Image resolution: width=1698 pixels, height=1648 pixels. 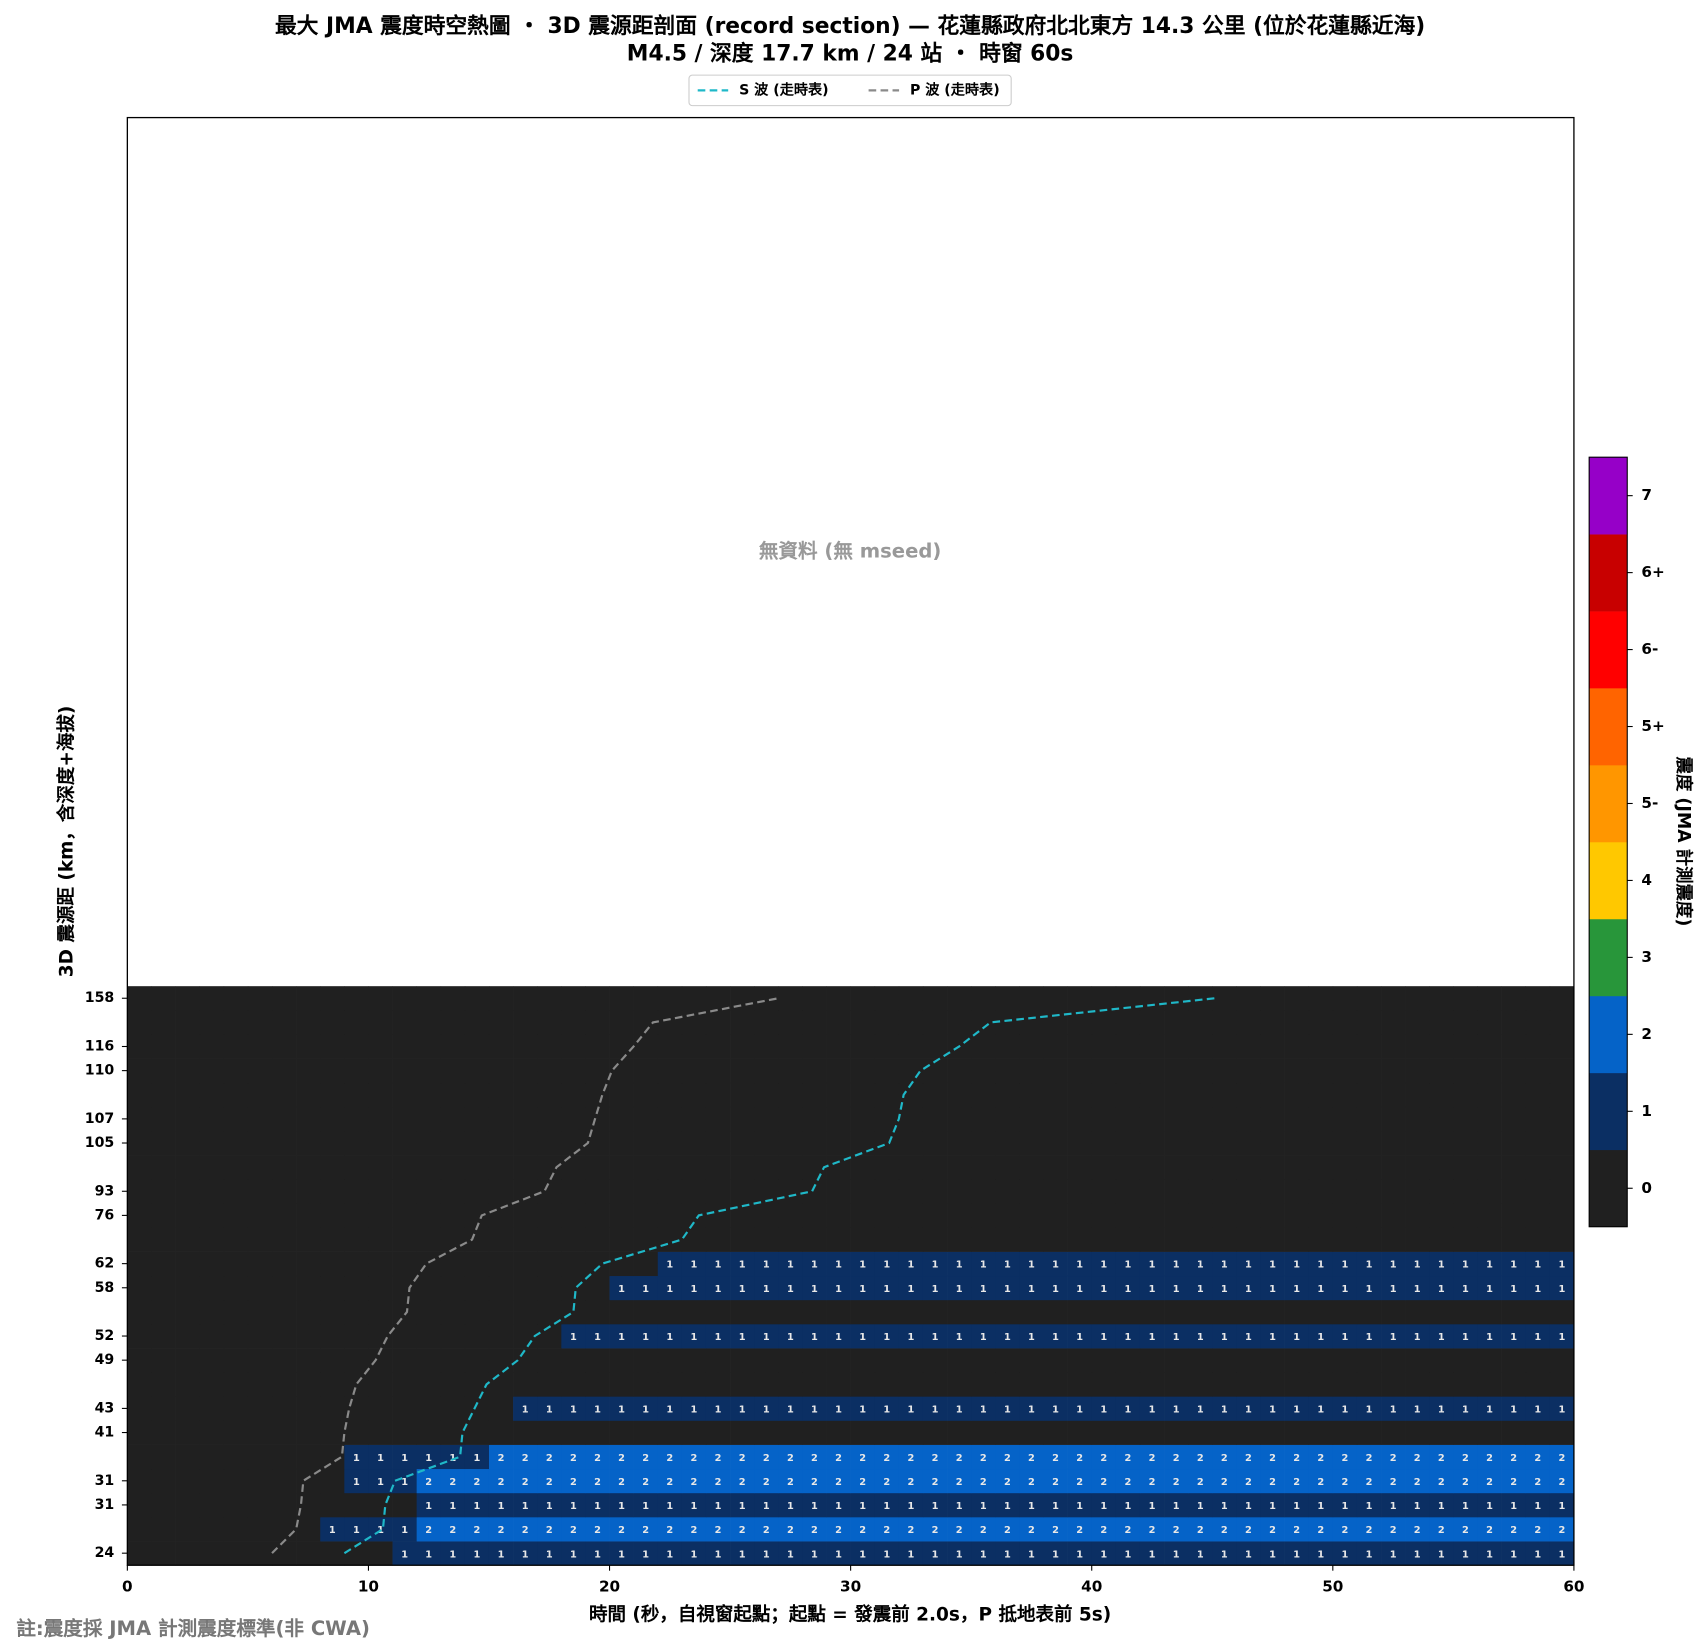 What do you see at coordinates (105, 1505) in the screenshot?
I see `y-tick-label: 31` at bounding box center [105, 1505].